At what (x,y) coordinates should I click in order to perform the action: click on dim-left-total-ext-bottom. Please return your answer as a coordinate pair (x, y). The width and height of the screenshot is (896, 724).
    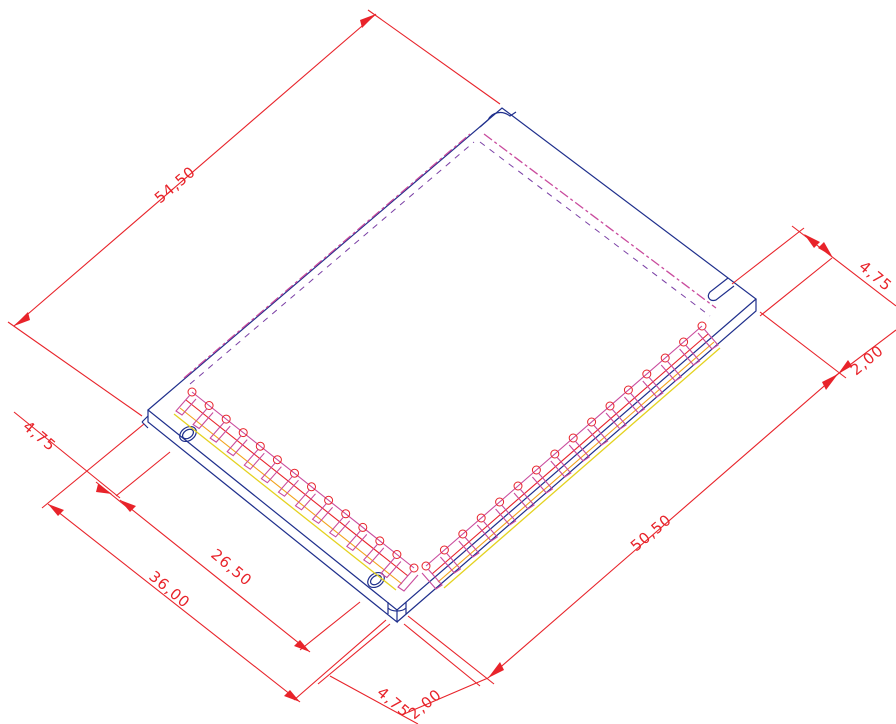
    Looking at the image, I should click on (340, 660).